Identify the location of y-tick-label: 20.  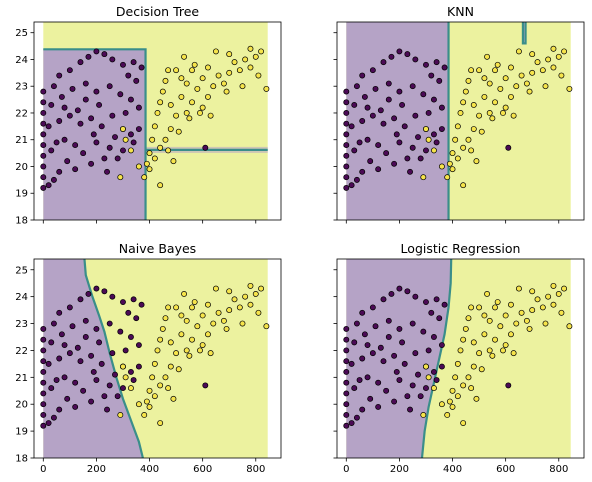
(21, 167).